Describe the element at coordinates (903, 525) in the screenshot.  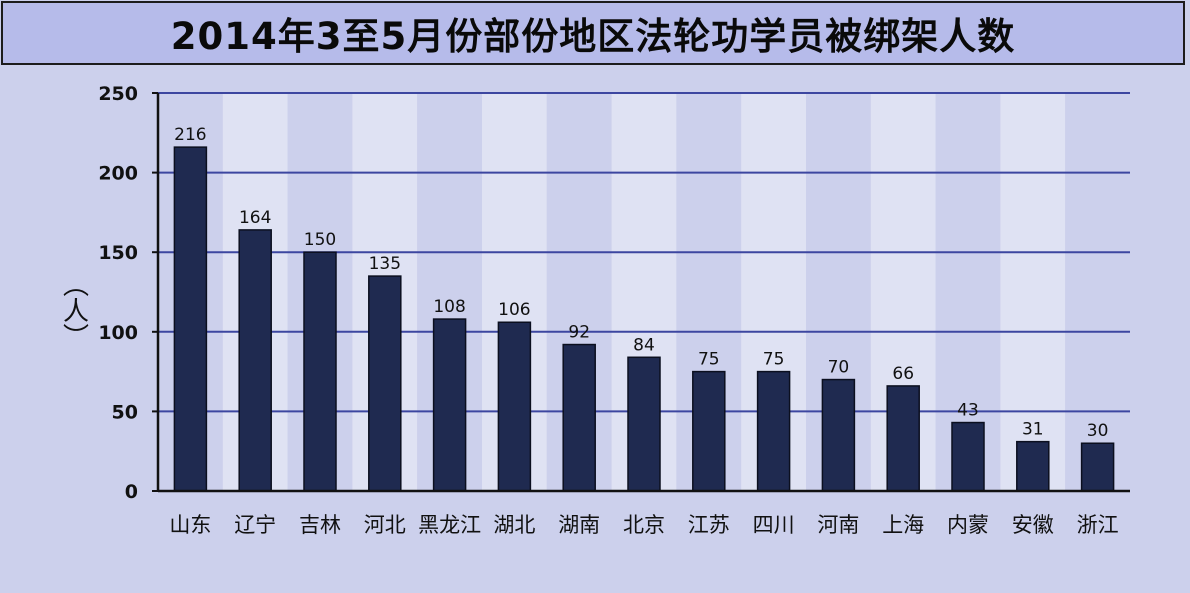
I see `x-tick-label: 上海` at that location.